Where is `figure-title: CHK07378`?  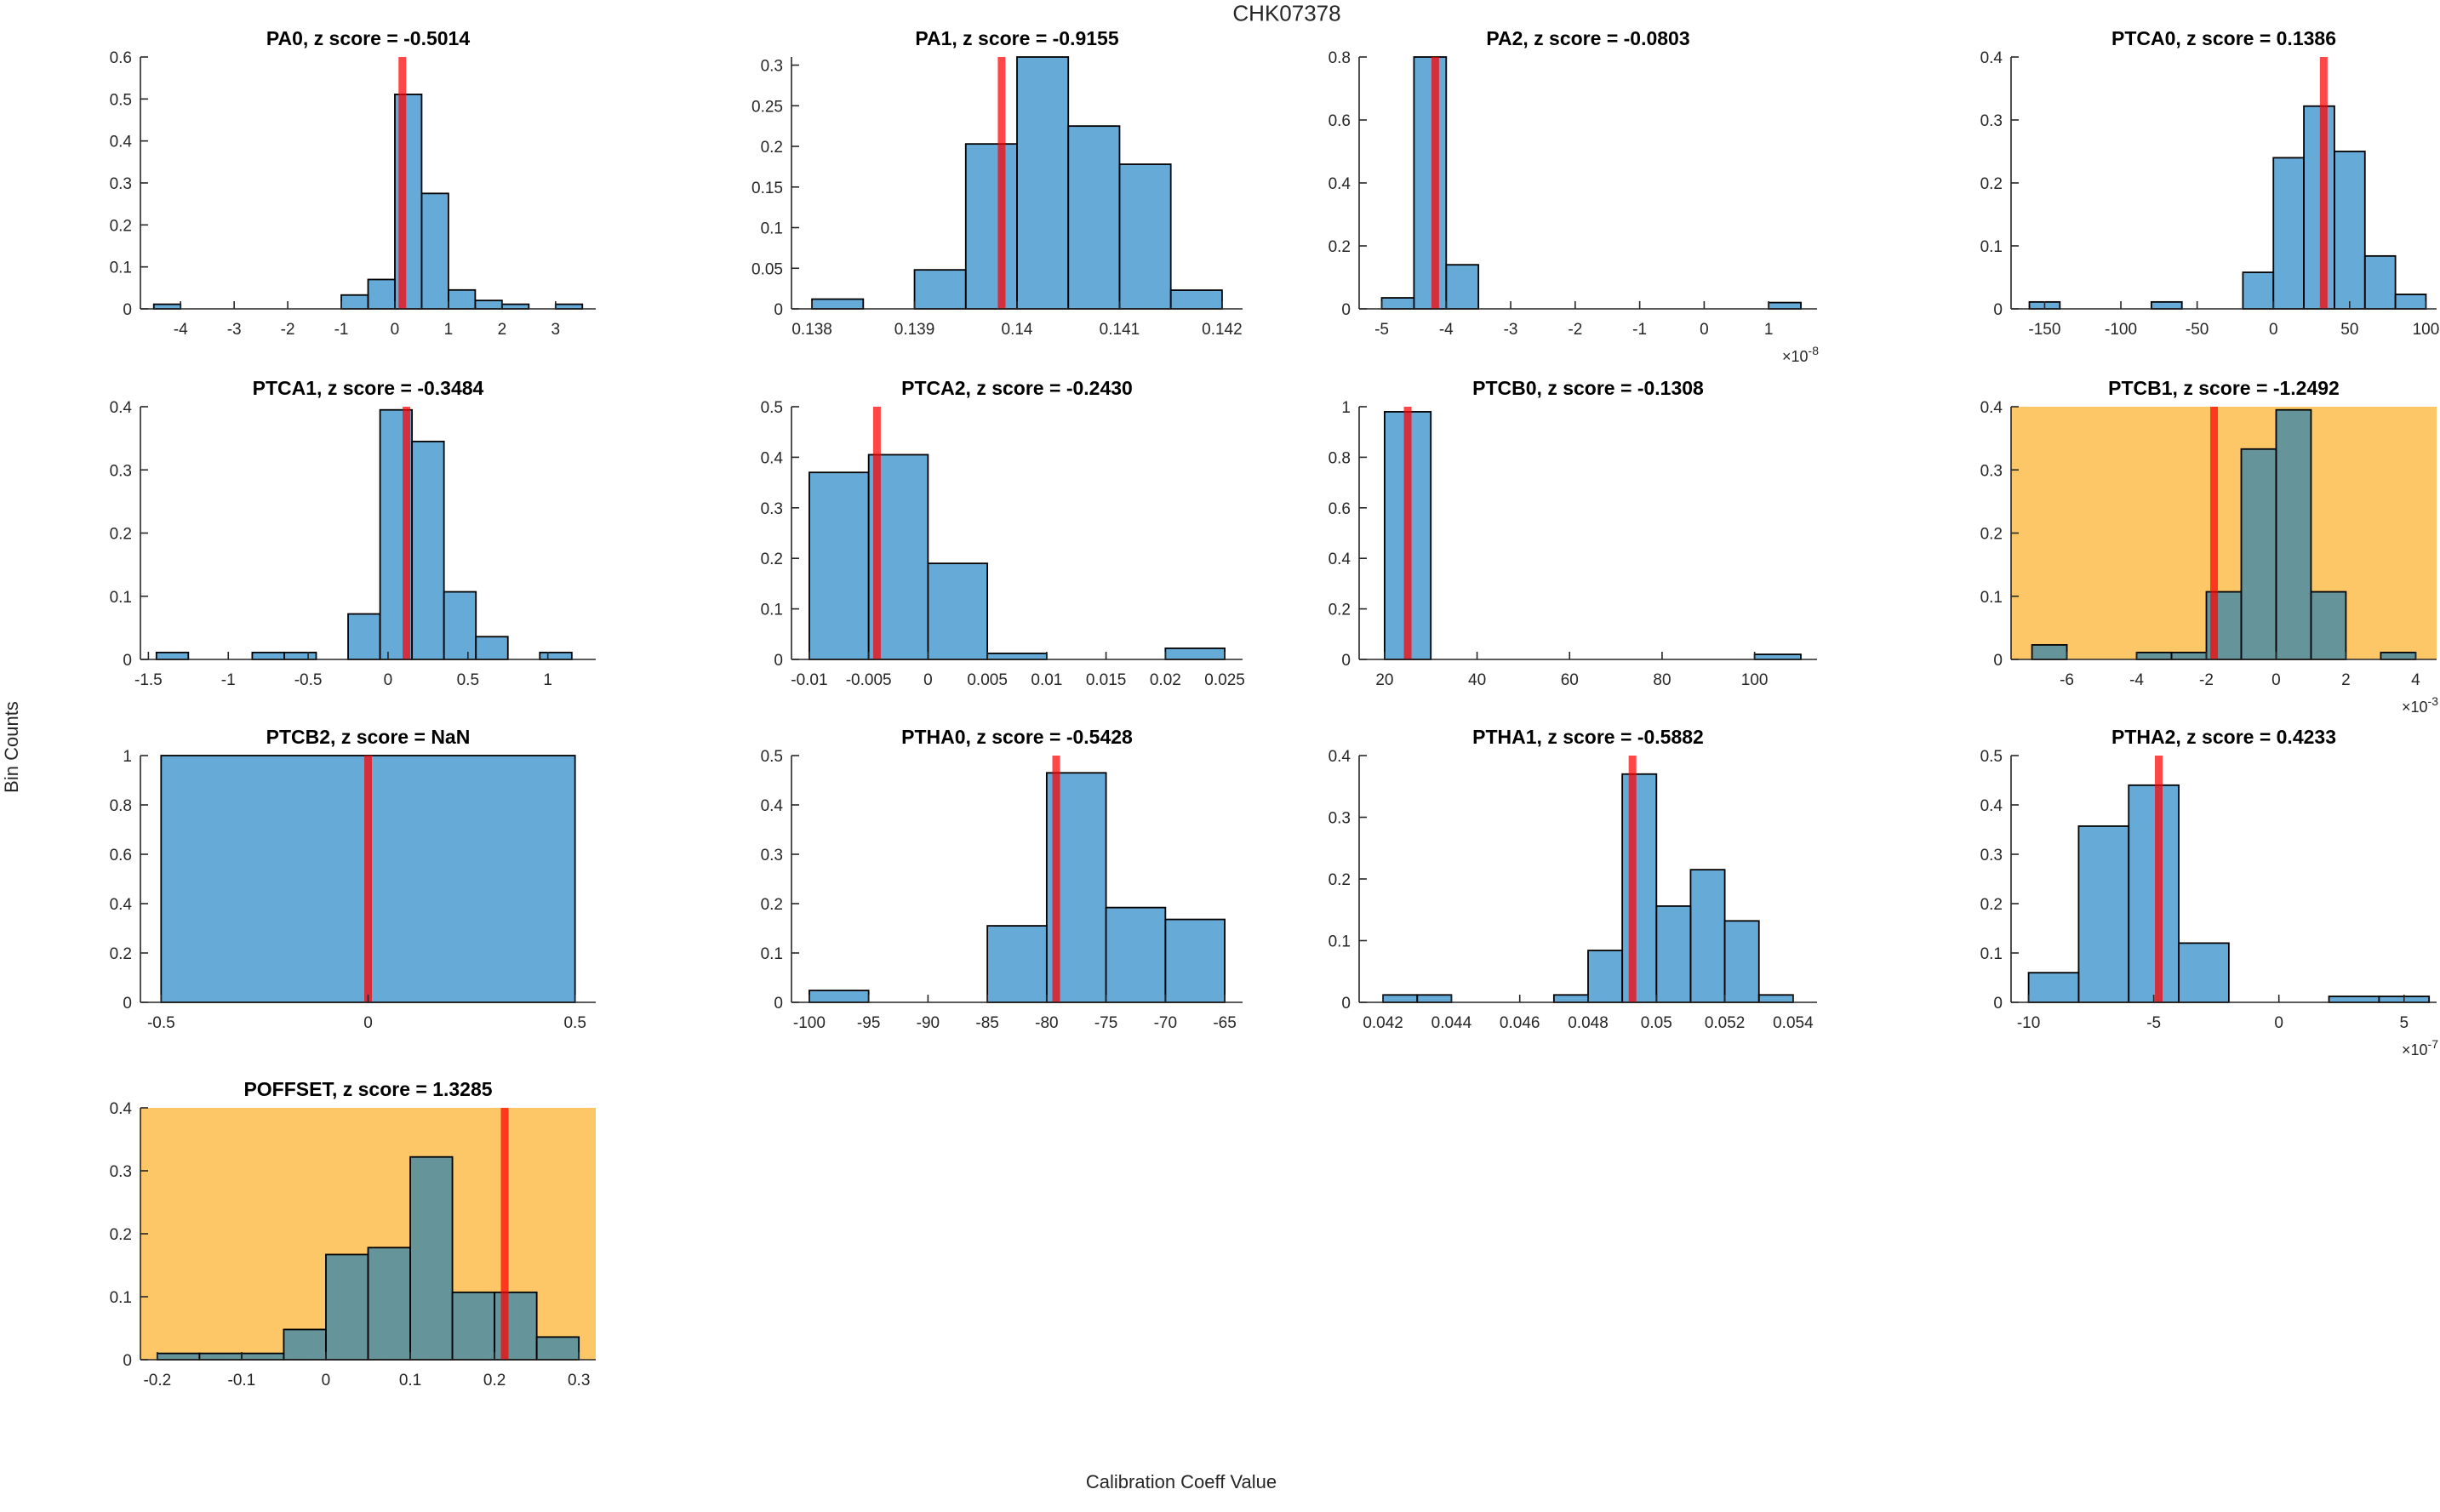
figure-title: CHK07378 is located at coordinates (1286, 13).